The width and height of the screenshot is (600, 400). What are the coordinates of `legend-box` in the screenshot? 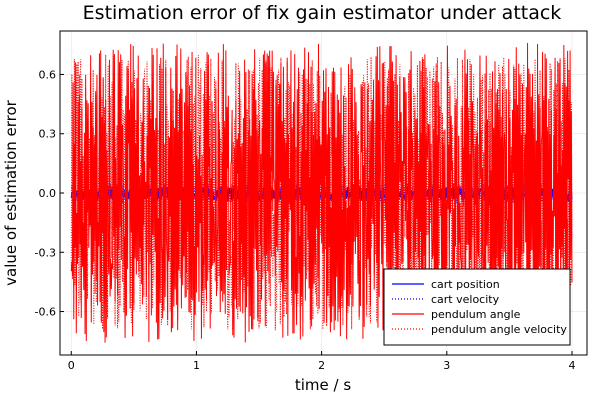 It's located at (477, 307).